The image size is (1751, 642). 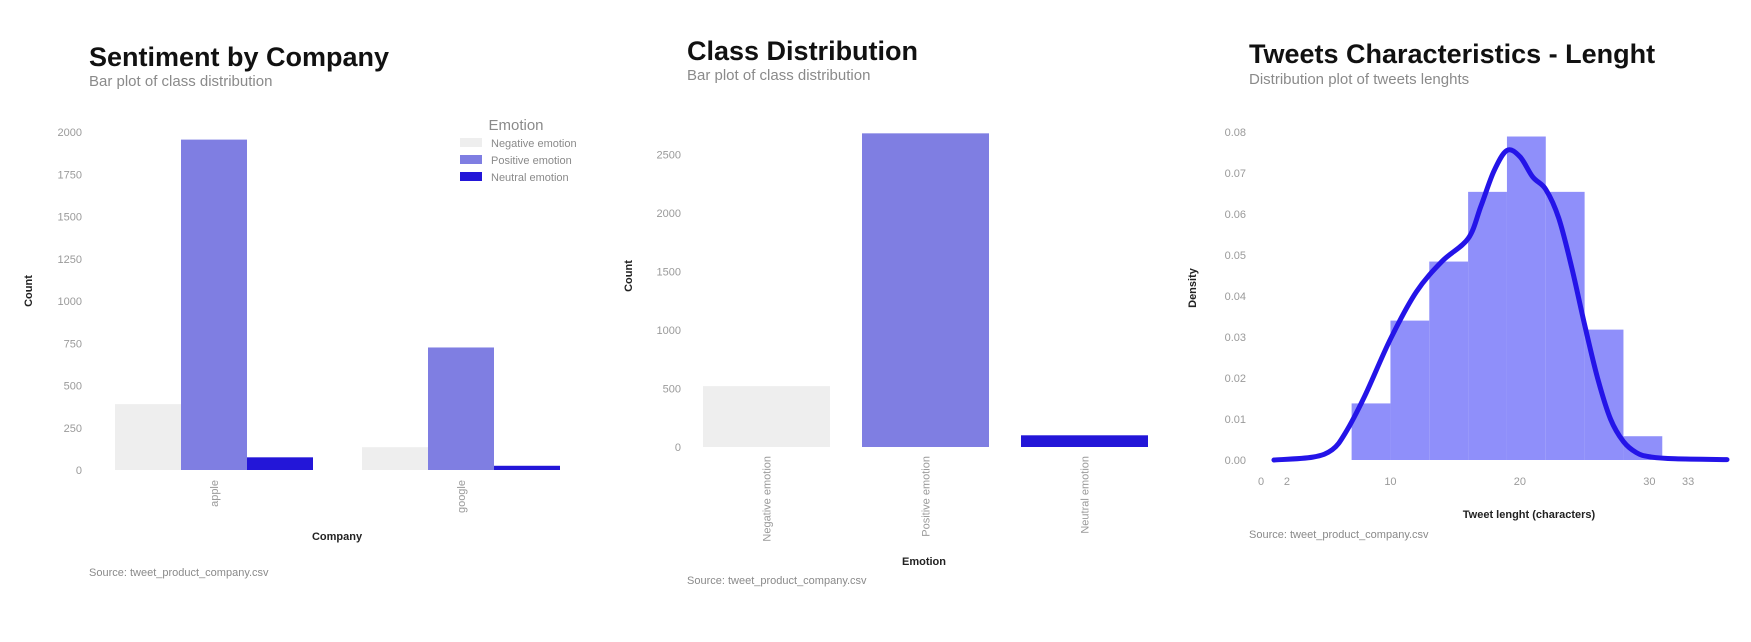 I want to click on bar-google-negative-emotion, so click(x=395, y=458).